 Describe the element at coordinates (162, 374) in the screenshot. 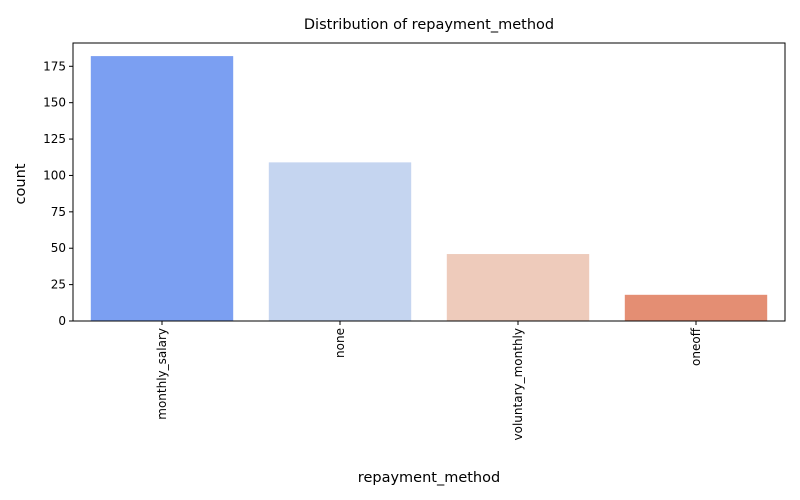

I see `x-tick-label: monthly_salary` at that location.